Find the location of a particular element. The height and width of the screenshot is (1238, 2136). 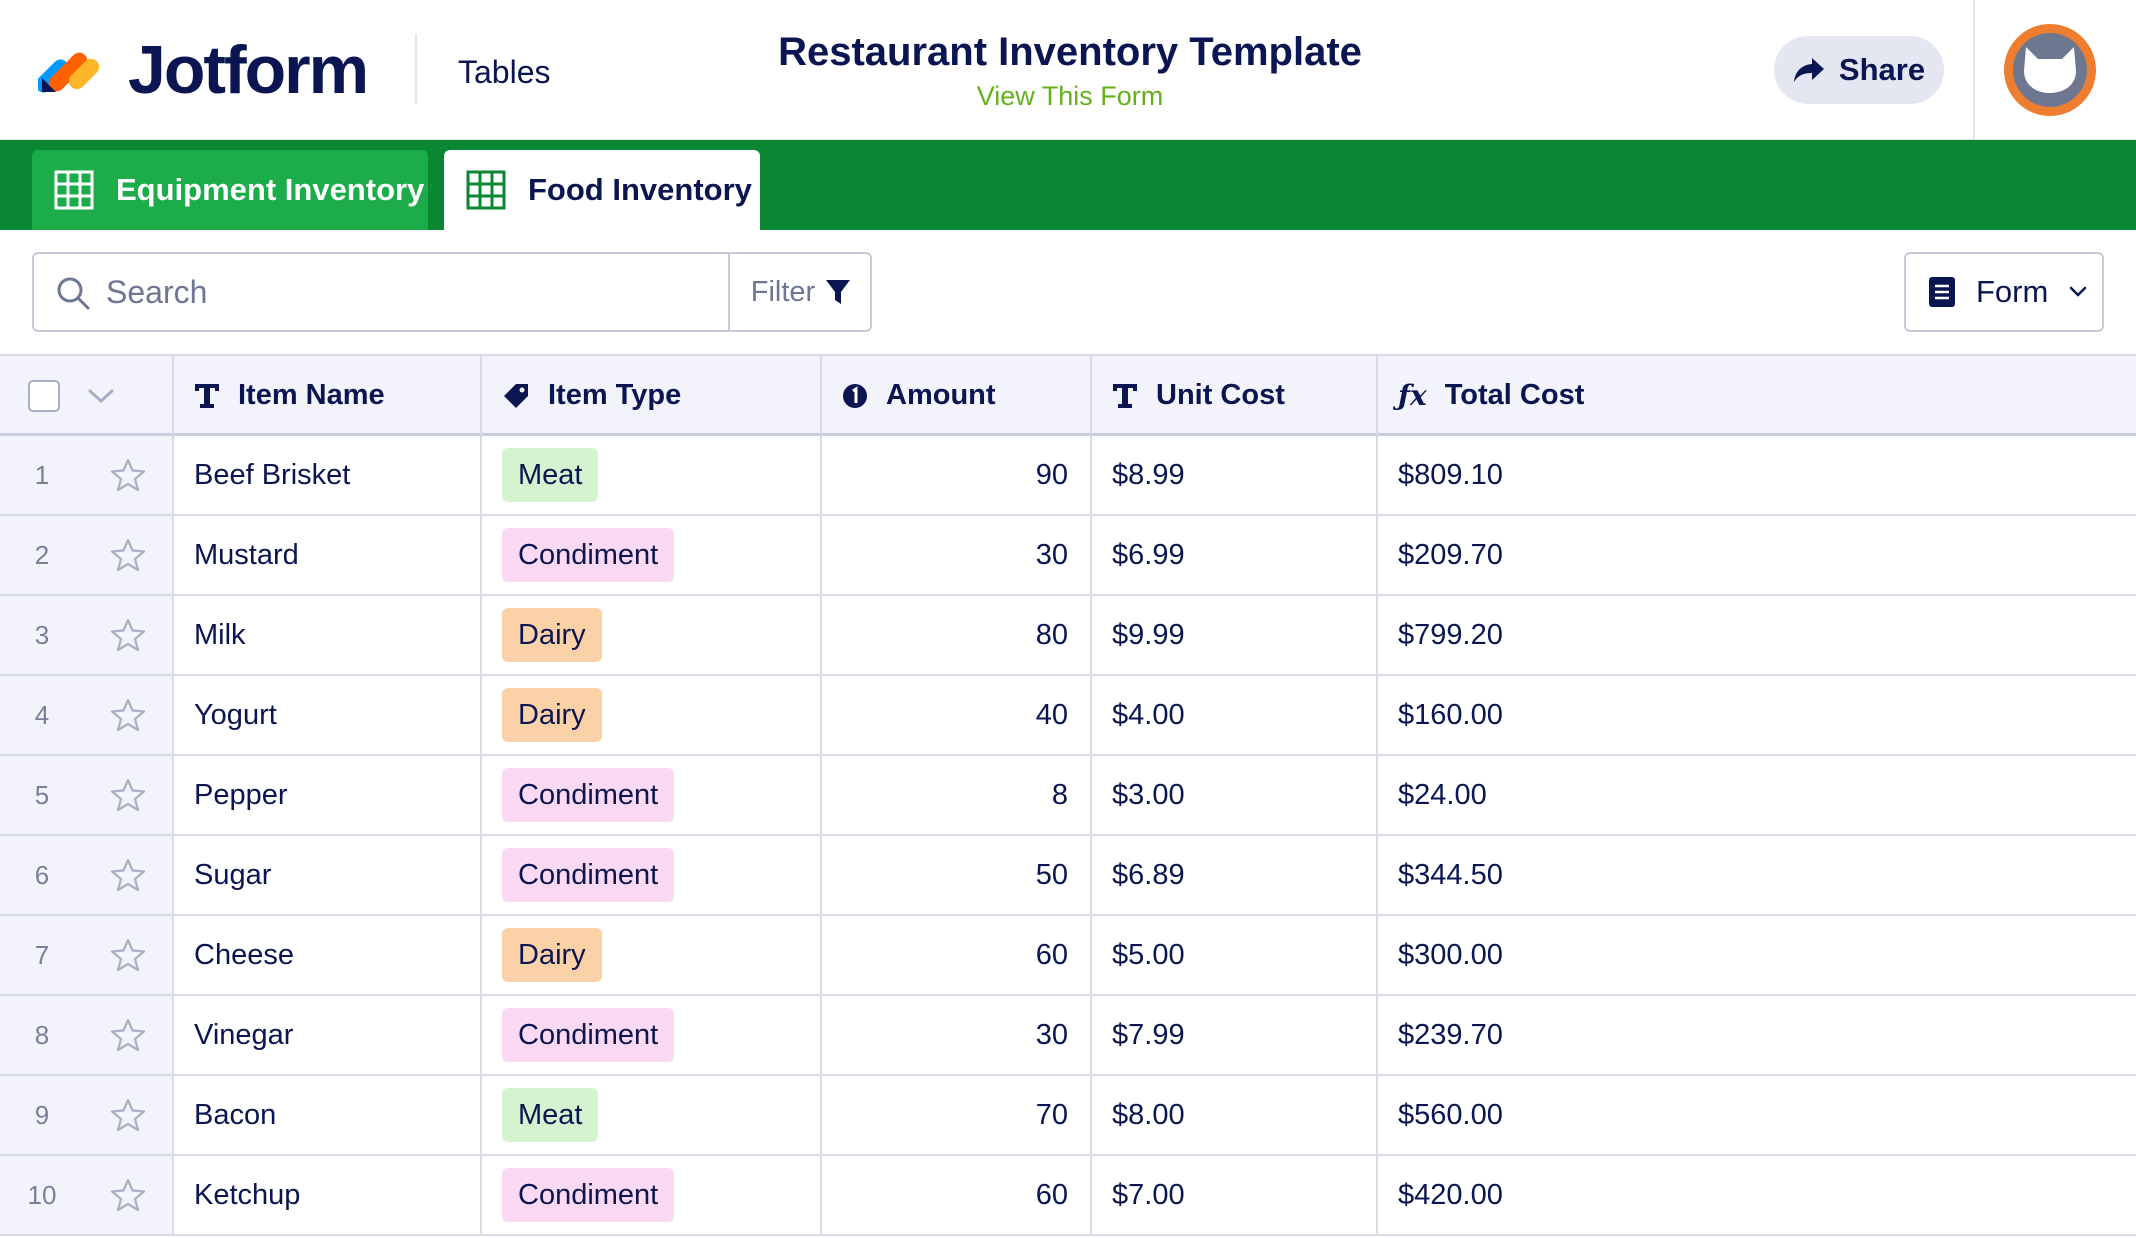

cell-total-cost: $420.00 is located at coordinates (1450, 1194).